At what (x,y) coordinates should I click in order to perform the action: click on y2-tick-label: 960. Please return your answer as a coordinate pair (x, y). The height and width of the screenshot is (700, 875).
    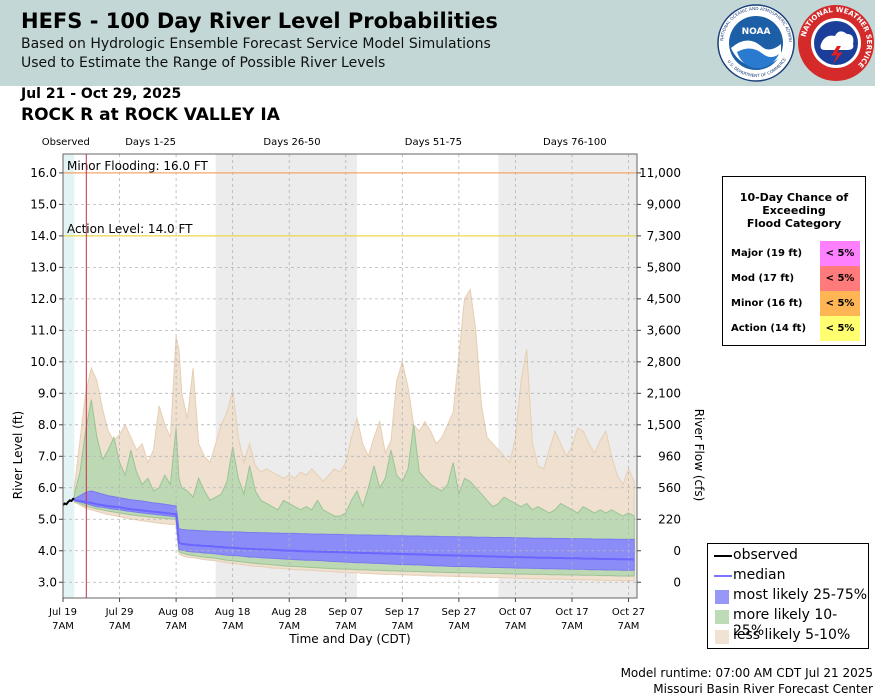
    Looking at the image, I should click on (669, 456).